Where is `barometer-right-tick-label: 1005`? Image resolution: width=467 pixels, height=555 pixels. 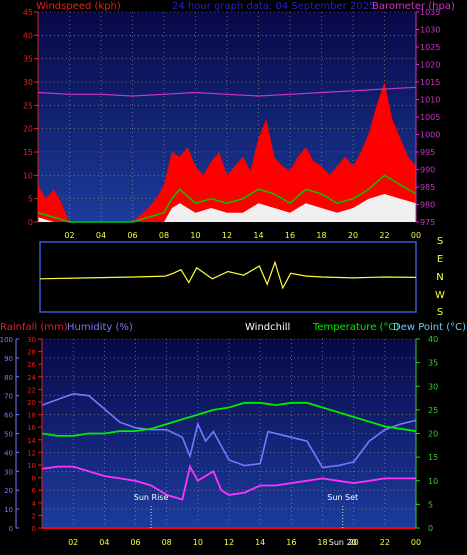
barometer-right-tick-label: 1005 is located at coordinates (430, 117).